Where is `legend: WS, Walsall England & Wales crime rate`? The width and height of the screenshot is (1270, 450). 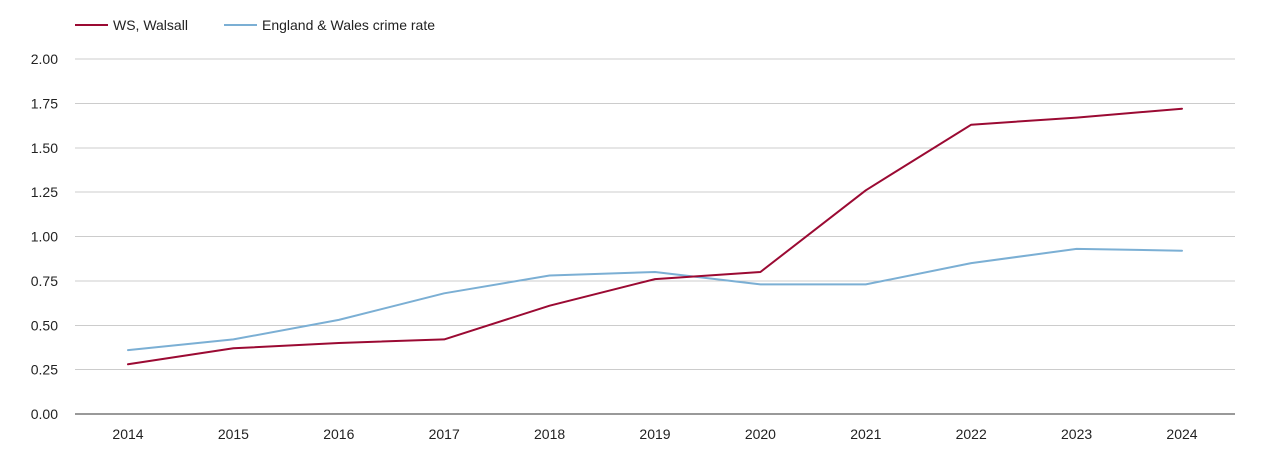
legend: WS, Walsall England & Wales crime rate is located at coordinates (255, 25).